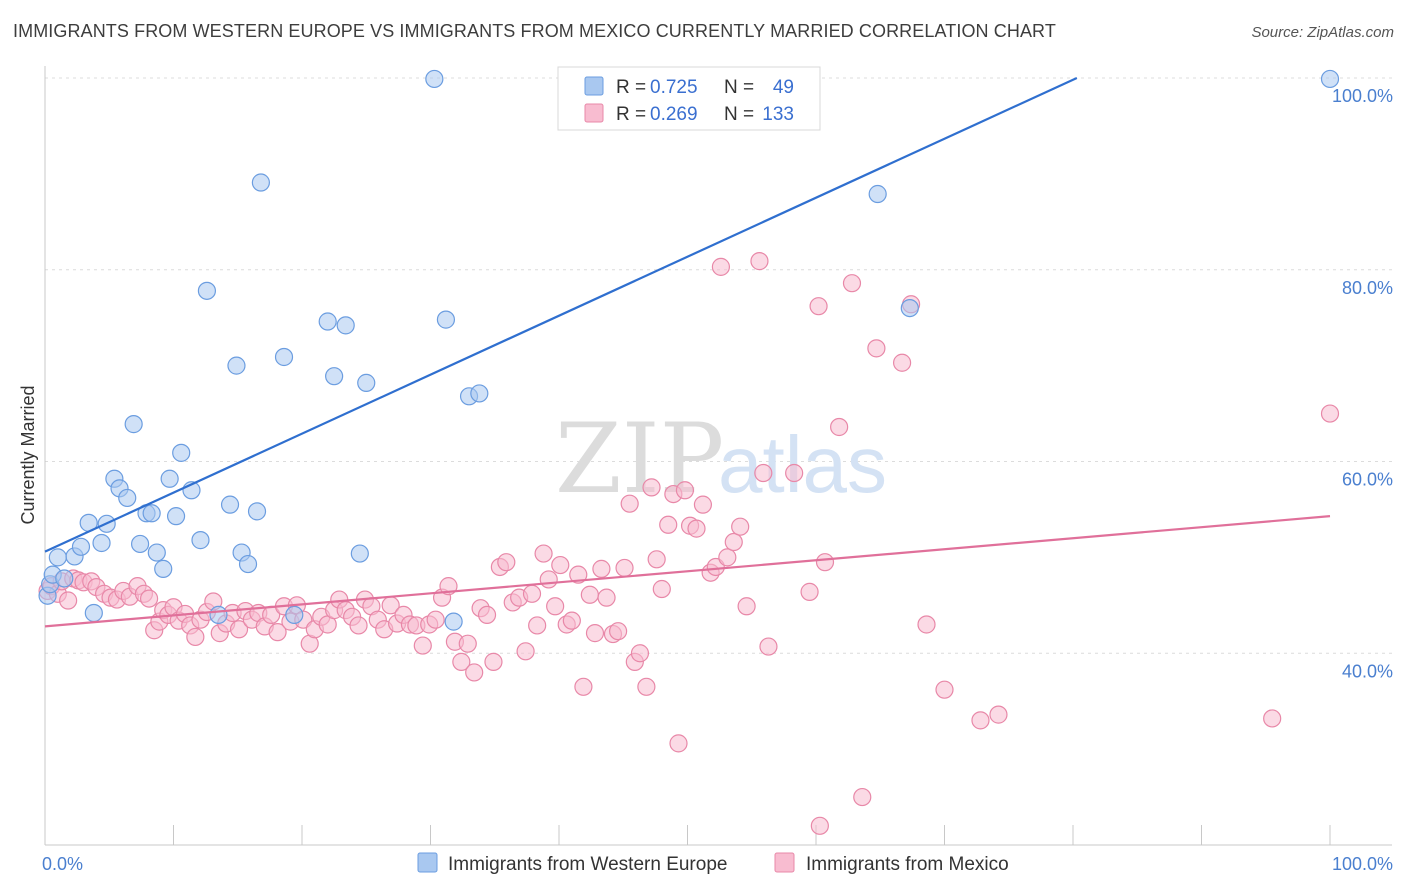 The width and height of the screenshot is (1406, 892). Describe the element at coordinates (594, 113) in the screenshot. I see `legend-swatch` at that location.